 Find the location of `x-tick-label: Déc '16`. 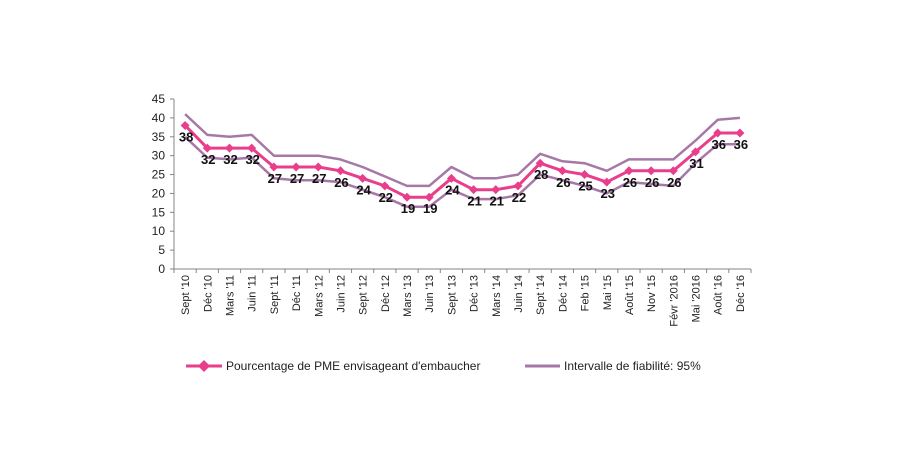

x-tick-label: Déc '16 is located at coordinates (741, 293).